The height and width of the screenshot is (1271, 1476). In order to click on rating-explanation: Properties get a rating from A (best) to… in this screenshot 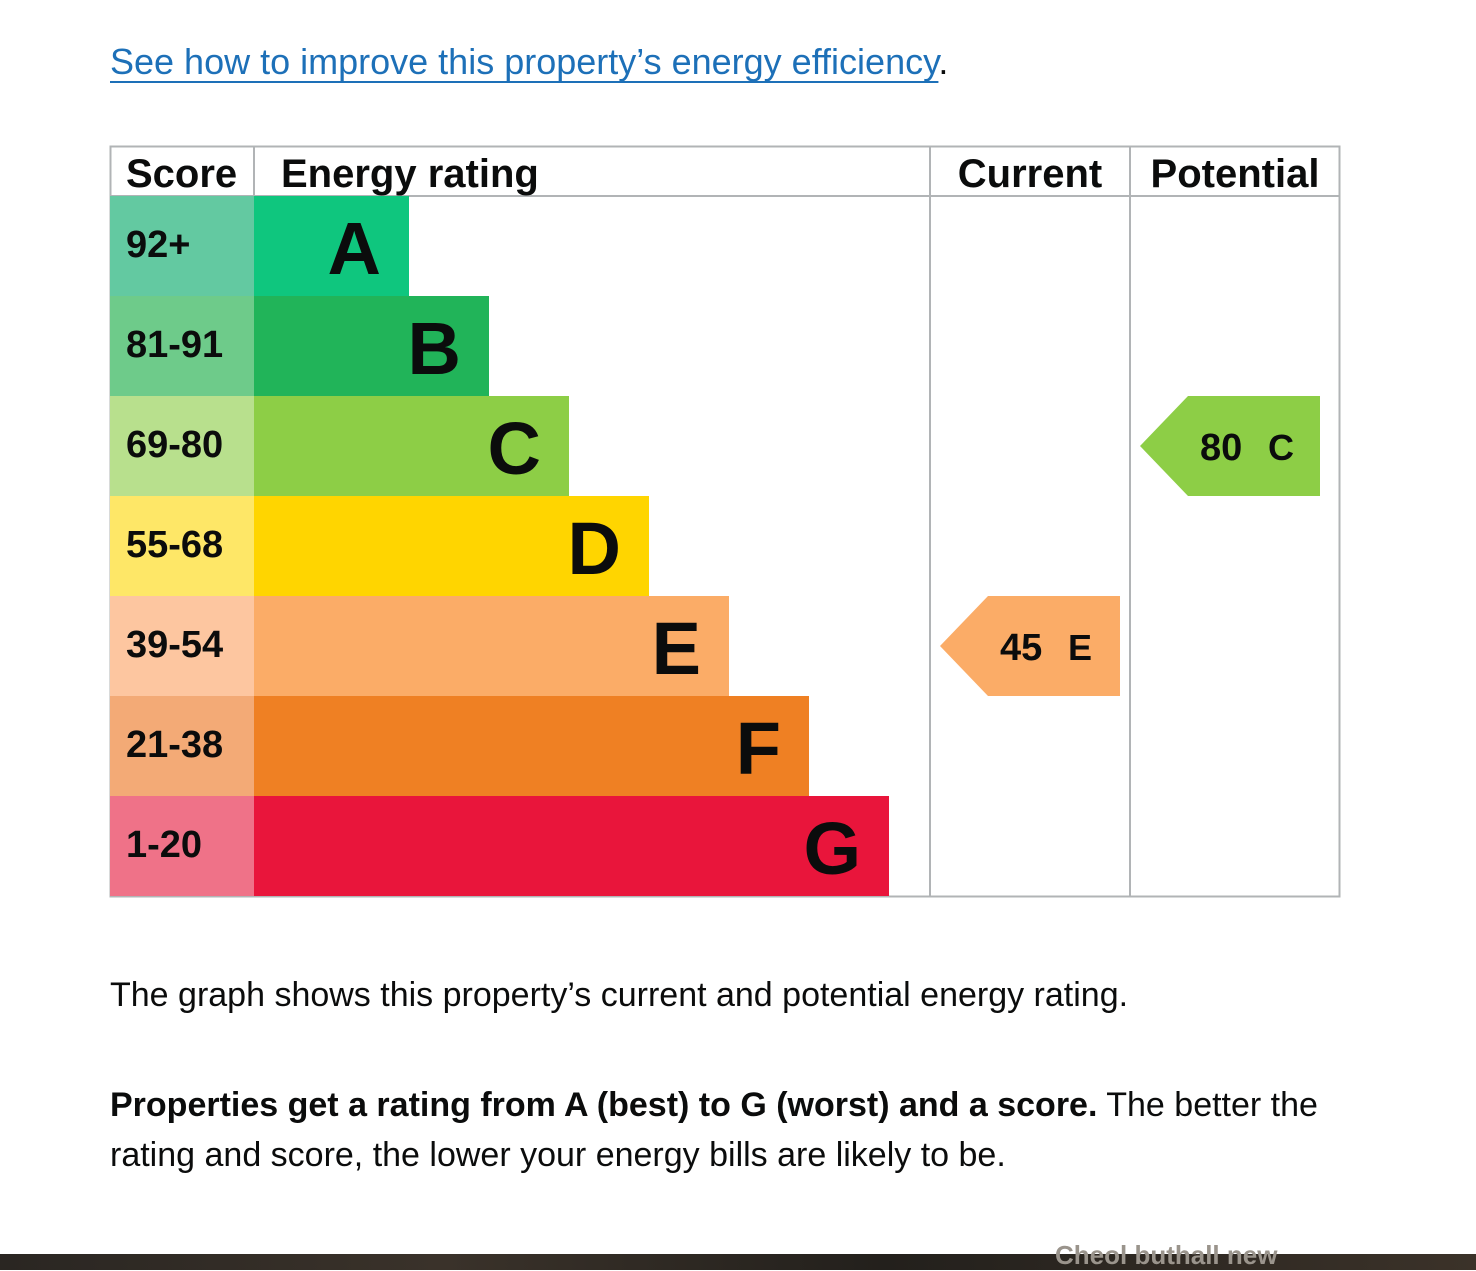, I will do `click(730, 1130)`.